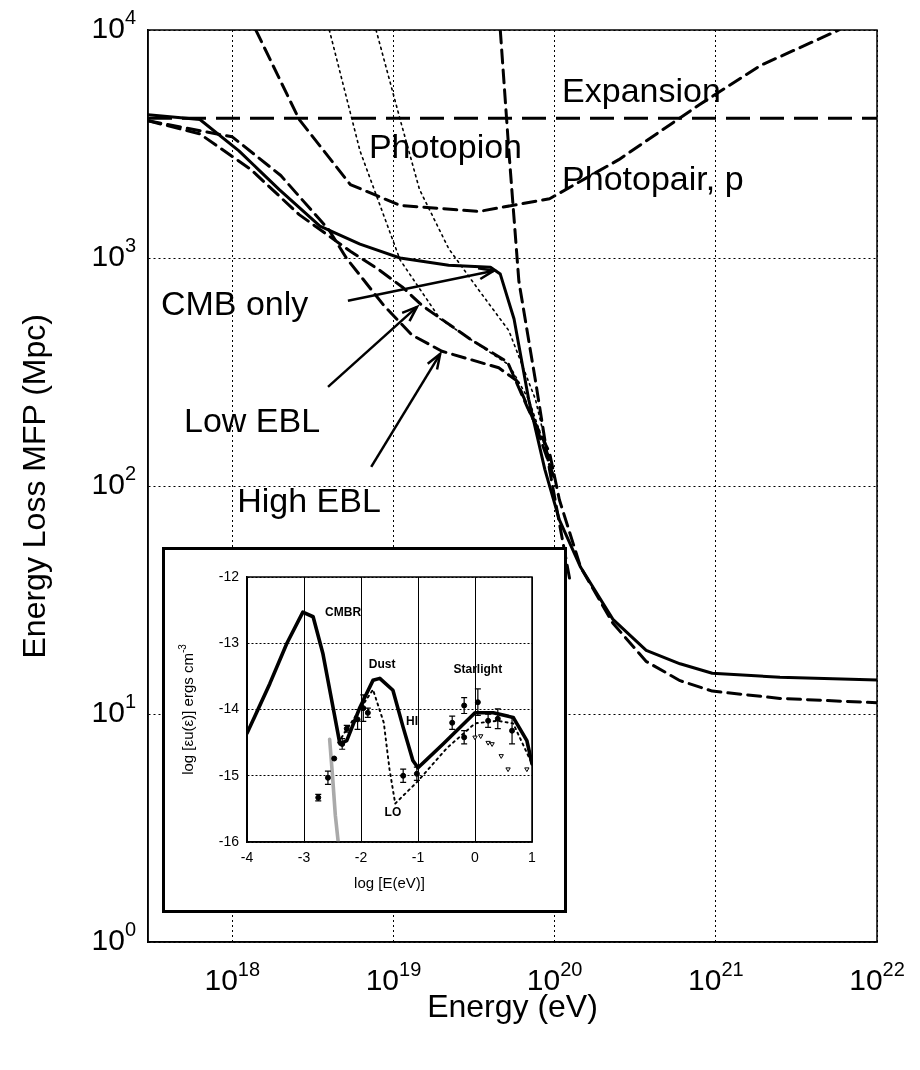 Image resolution: width=920 pixels, height=1070 pixels. I want to click on annotation: Dust, so click(382, 664).